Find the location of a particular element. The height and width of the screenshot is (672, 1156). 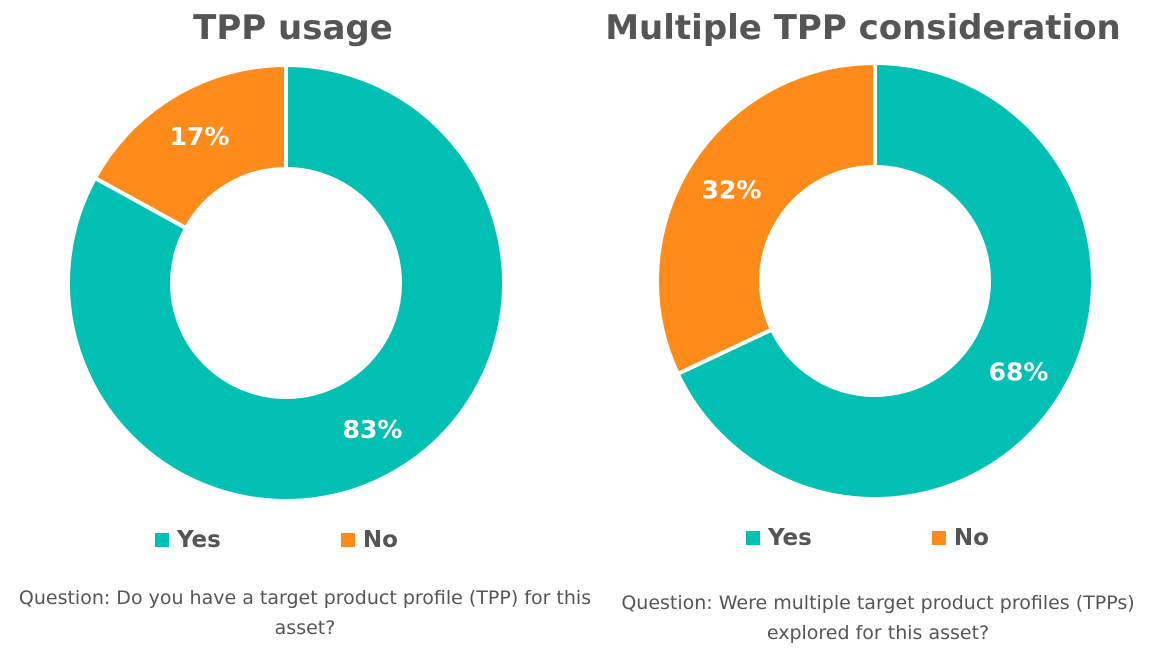

data-label-yes: 68% is located at coordinates (1019, 372).